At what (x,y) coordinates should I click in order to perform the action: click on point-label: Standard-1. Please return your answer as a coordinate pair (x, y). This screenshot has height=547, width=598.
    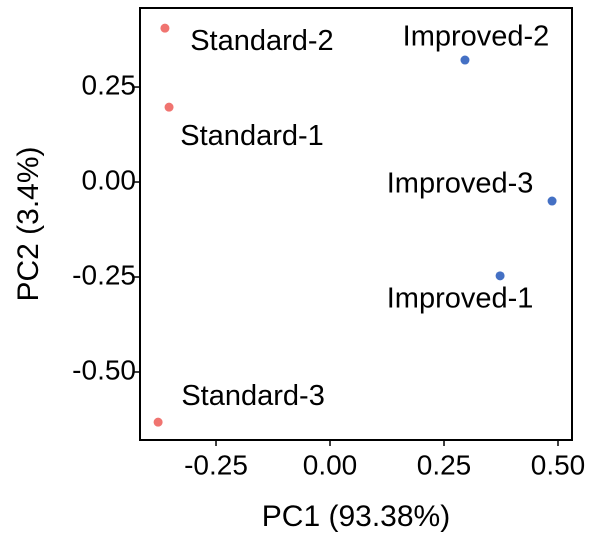
    Looking at the image, I should click on (252, 136).